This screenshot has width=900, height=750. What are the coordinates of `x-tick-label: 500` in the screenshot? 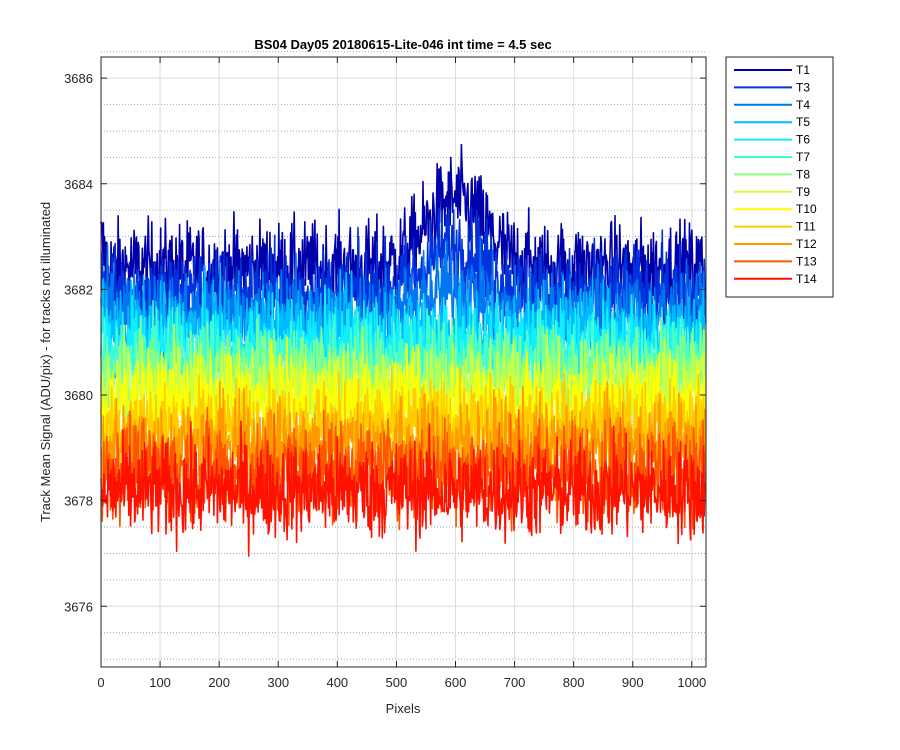 It's located at (397, 682).